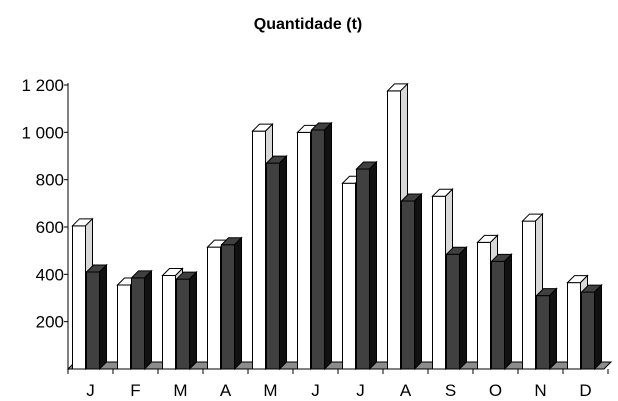  I want to click on y-tick-label: 1 200, so click(42, 85).